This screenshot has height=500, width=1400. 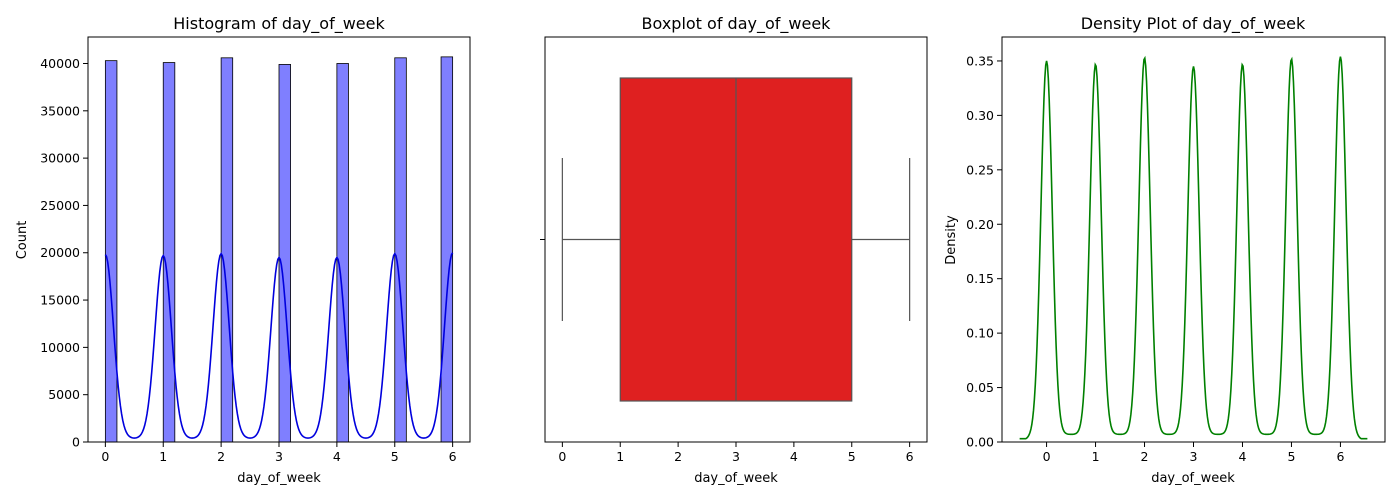 What do you see at coordinates (980, 442) in the screenshot?
I see `density-y-tick-label: 0.00` at bounding box center [980, 442].